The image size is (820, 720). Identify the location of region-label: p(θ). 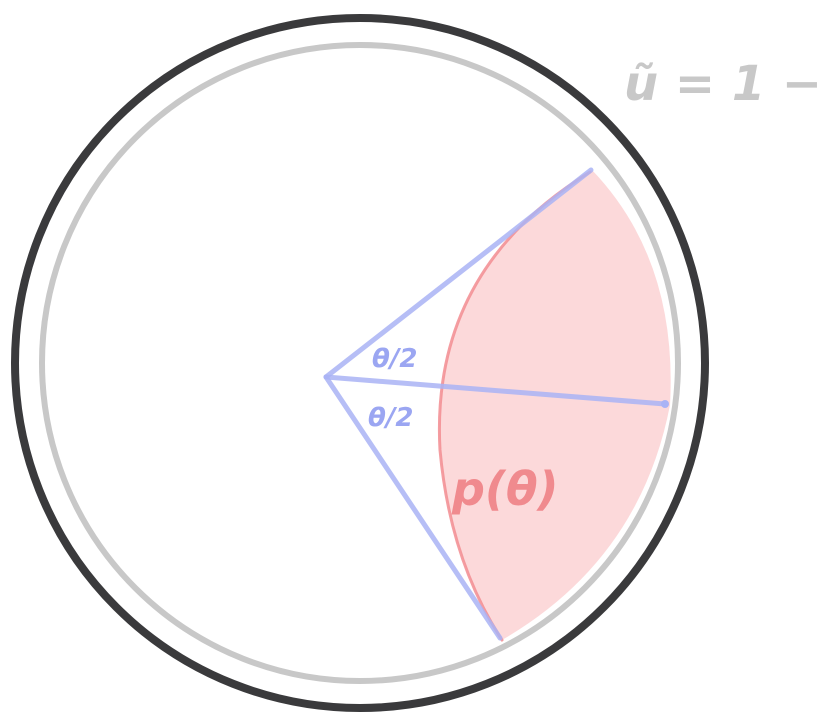
(505, 489).